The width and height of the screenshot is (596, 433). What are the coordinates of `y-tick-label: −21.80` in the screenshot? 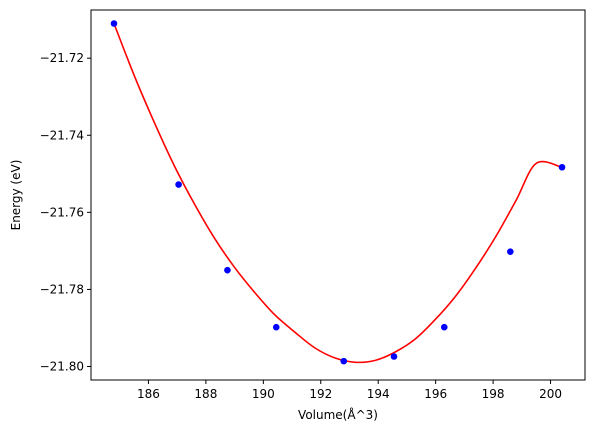 It's located at (62, 367).